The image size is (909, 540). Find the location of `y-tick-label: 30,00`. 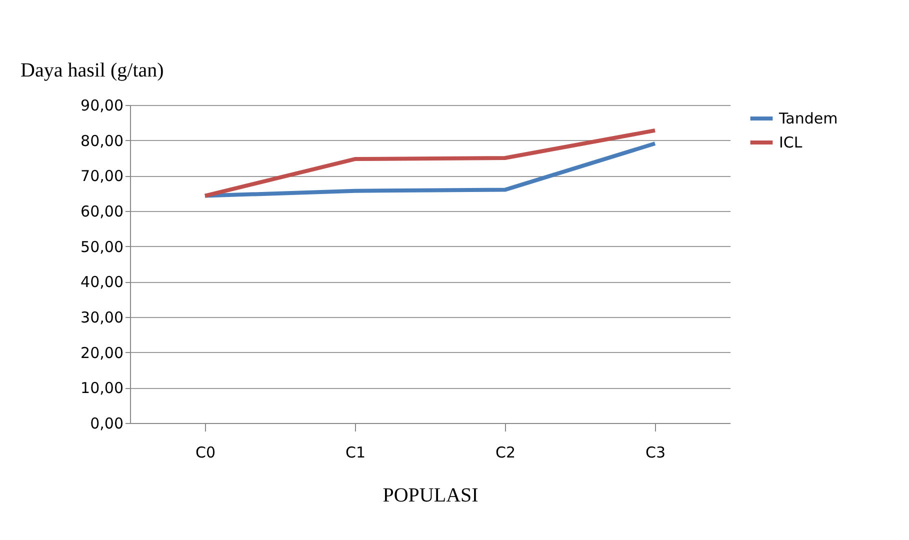

y-tick-label: 30,00 is located at coordinates (102, 317).